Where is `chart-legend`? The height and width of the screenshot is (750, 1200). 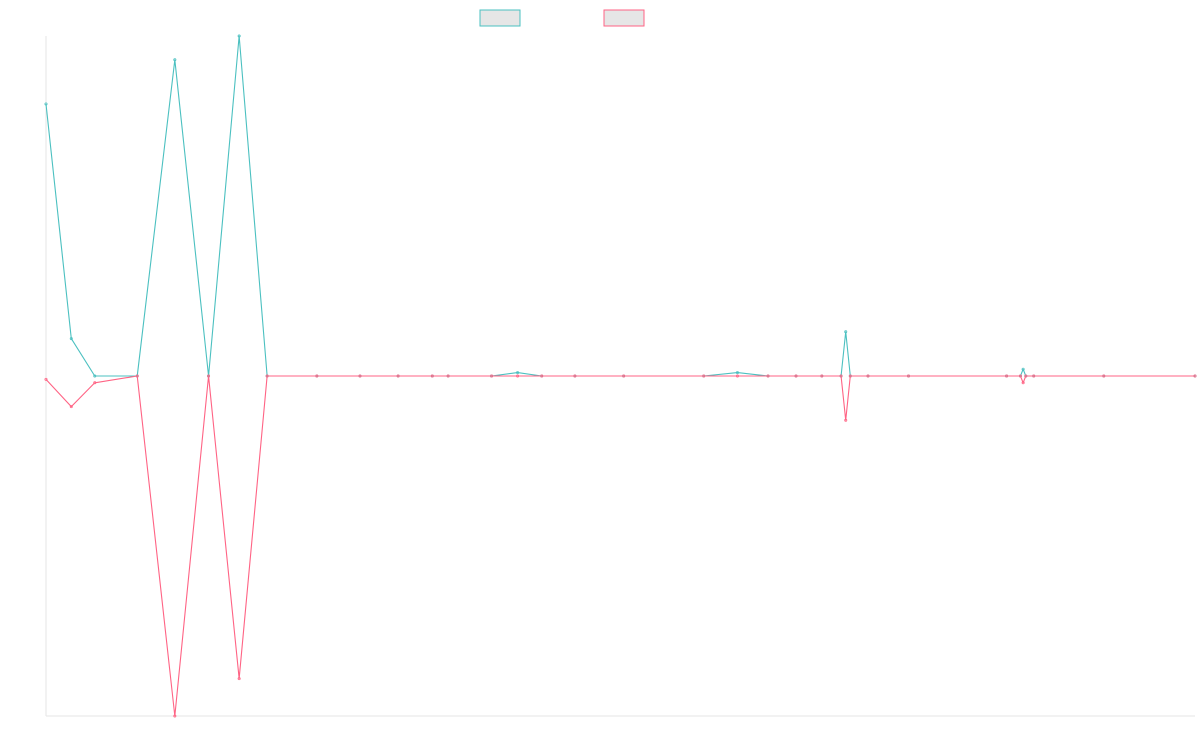 chart-legend is located at coordinates (562, 18).